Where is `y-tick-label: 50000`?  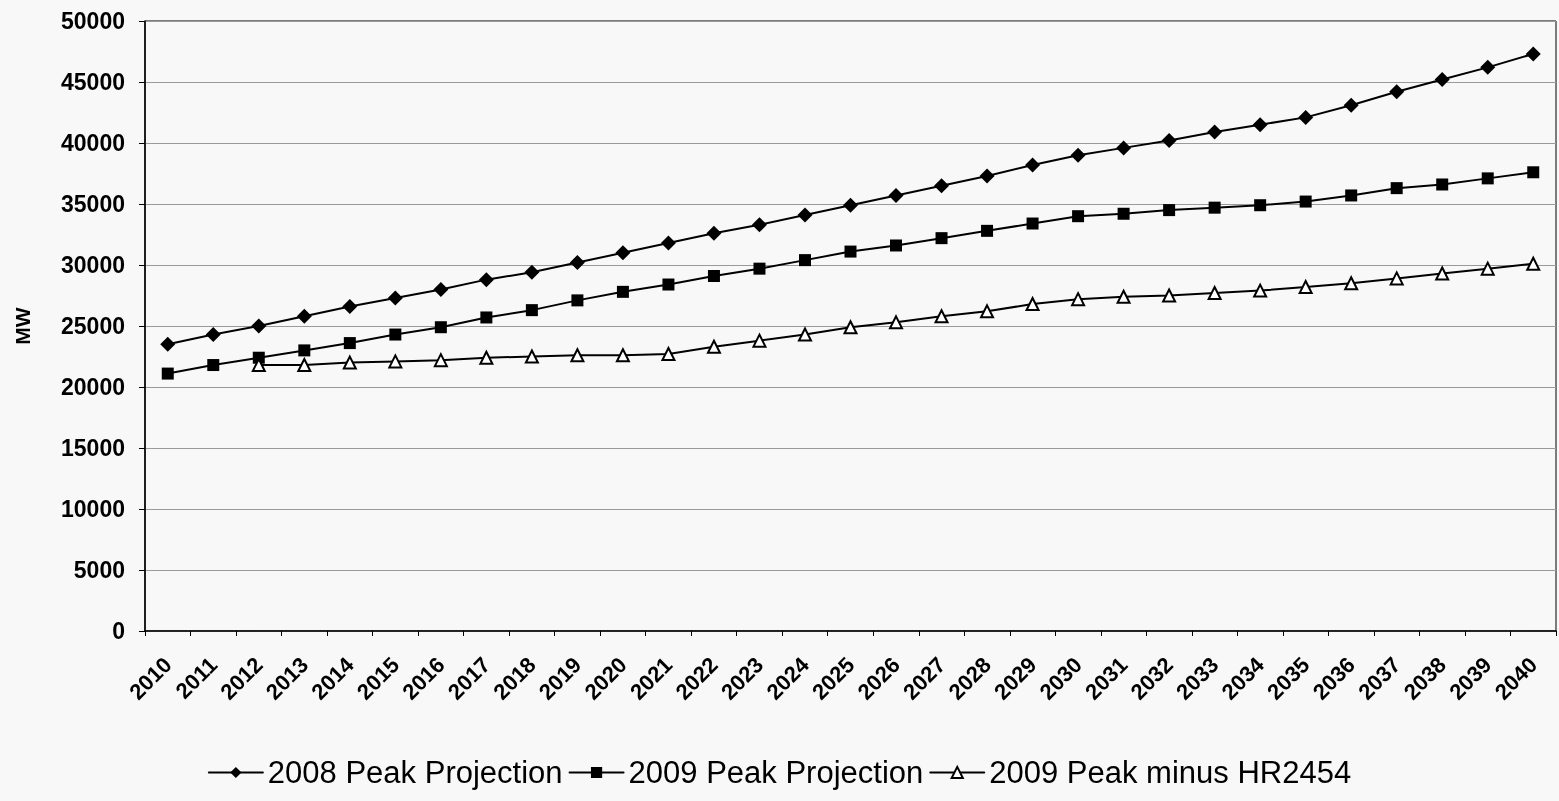 y-tick-label: 50000 is located at coordinates (93, 21).